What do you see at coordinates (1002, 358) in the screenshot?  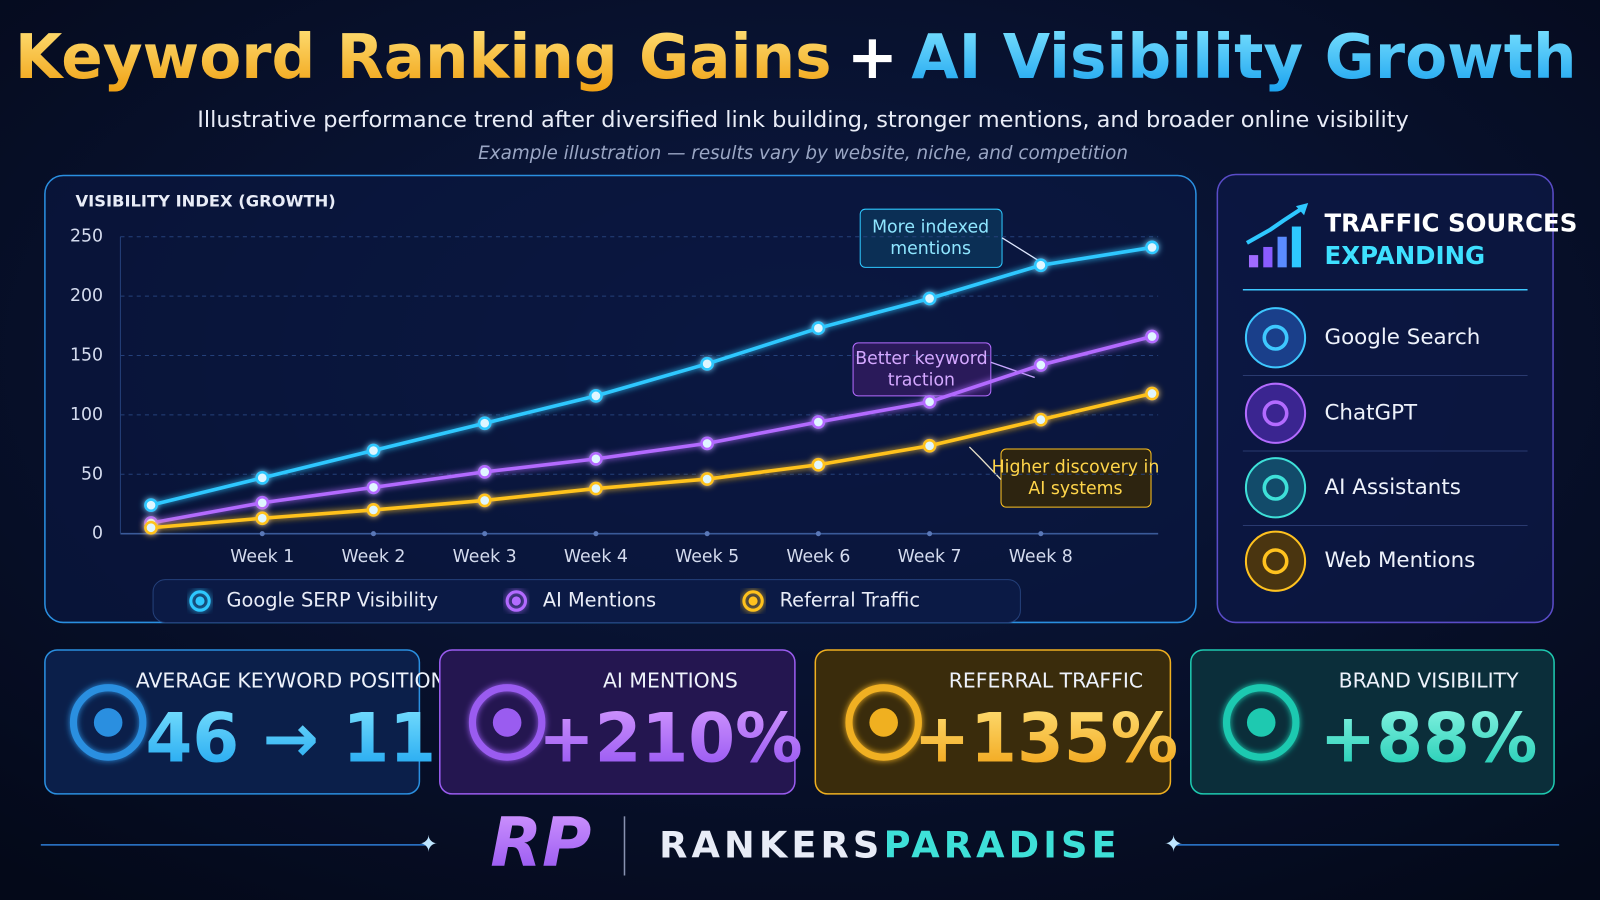 I see `annotations` at bounding box center [1002, 358].